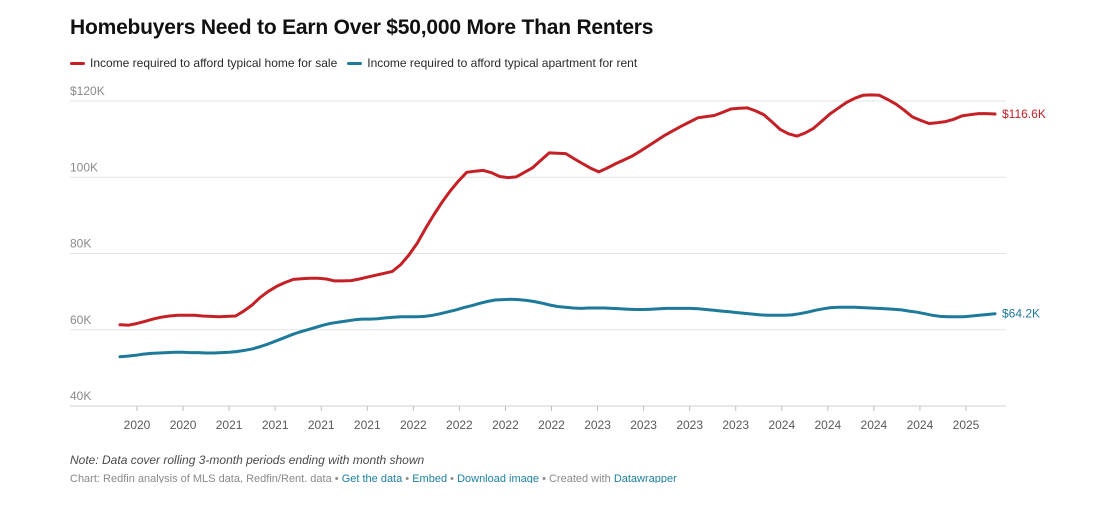 The width and height of the screenshot is (1093, 513). I want to click on embed-link: Embed, so click(430, 478).